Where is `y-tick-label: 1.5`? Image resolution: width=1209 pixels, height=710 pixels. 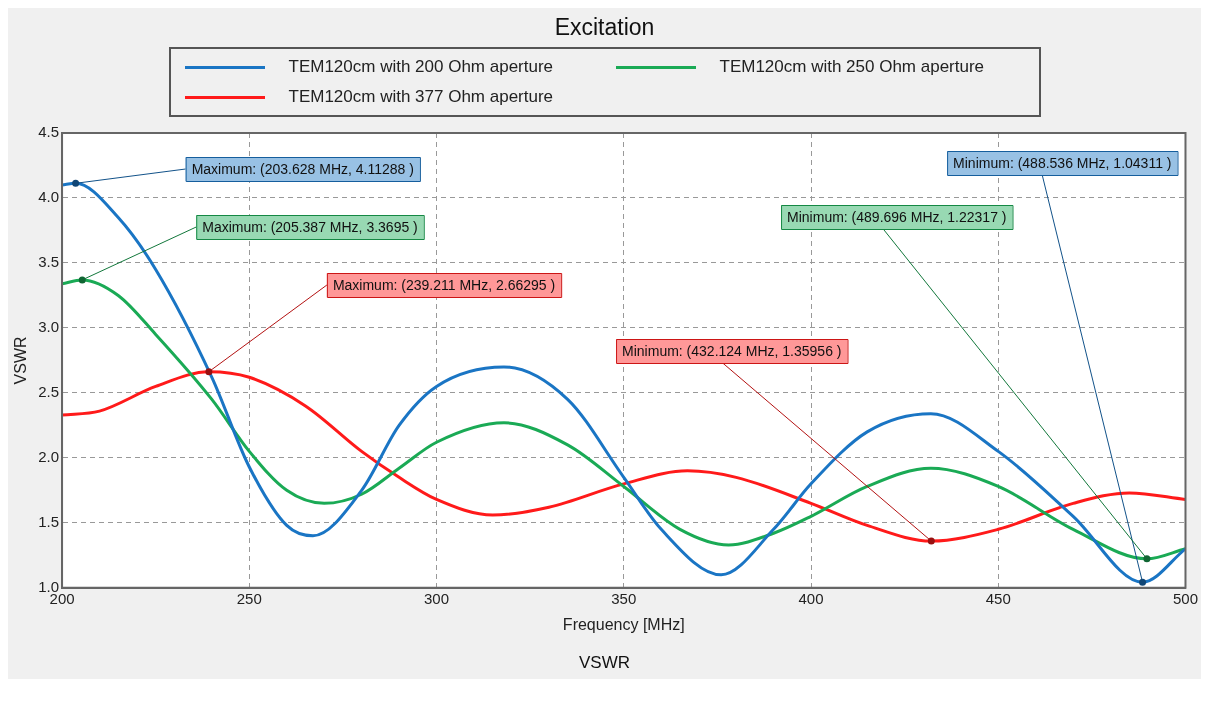 y-tick-label: 1.5 is located at coordinates (49, 521).